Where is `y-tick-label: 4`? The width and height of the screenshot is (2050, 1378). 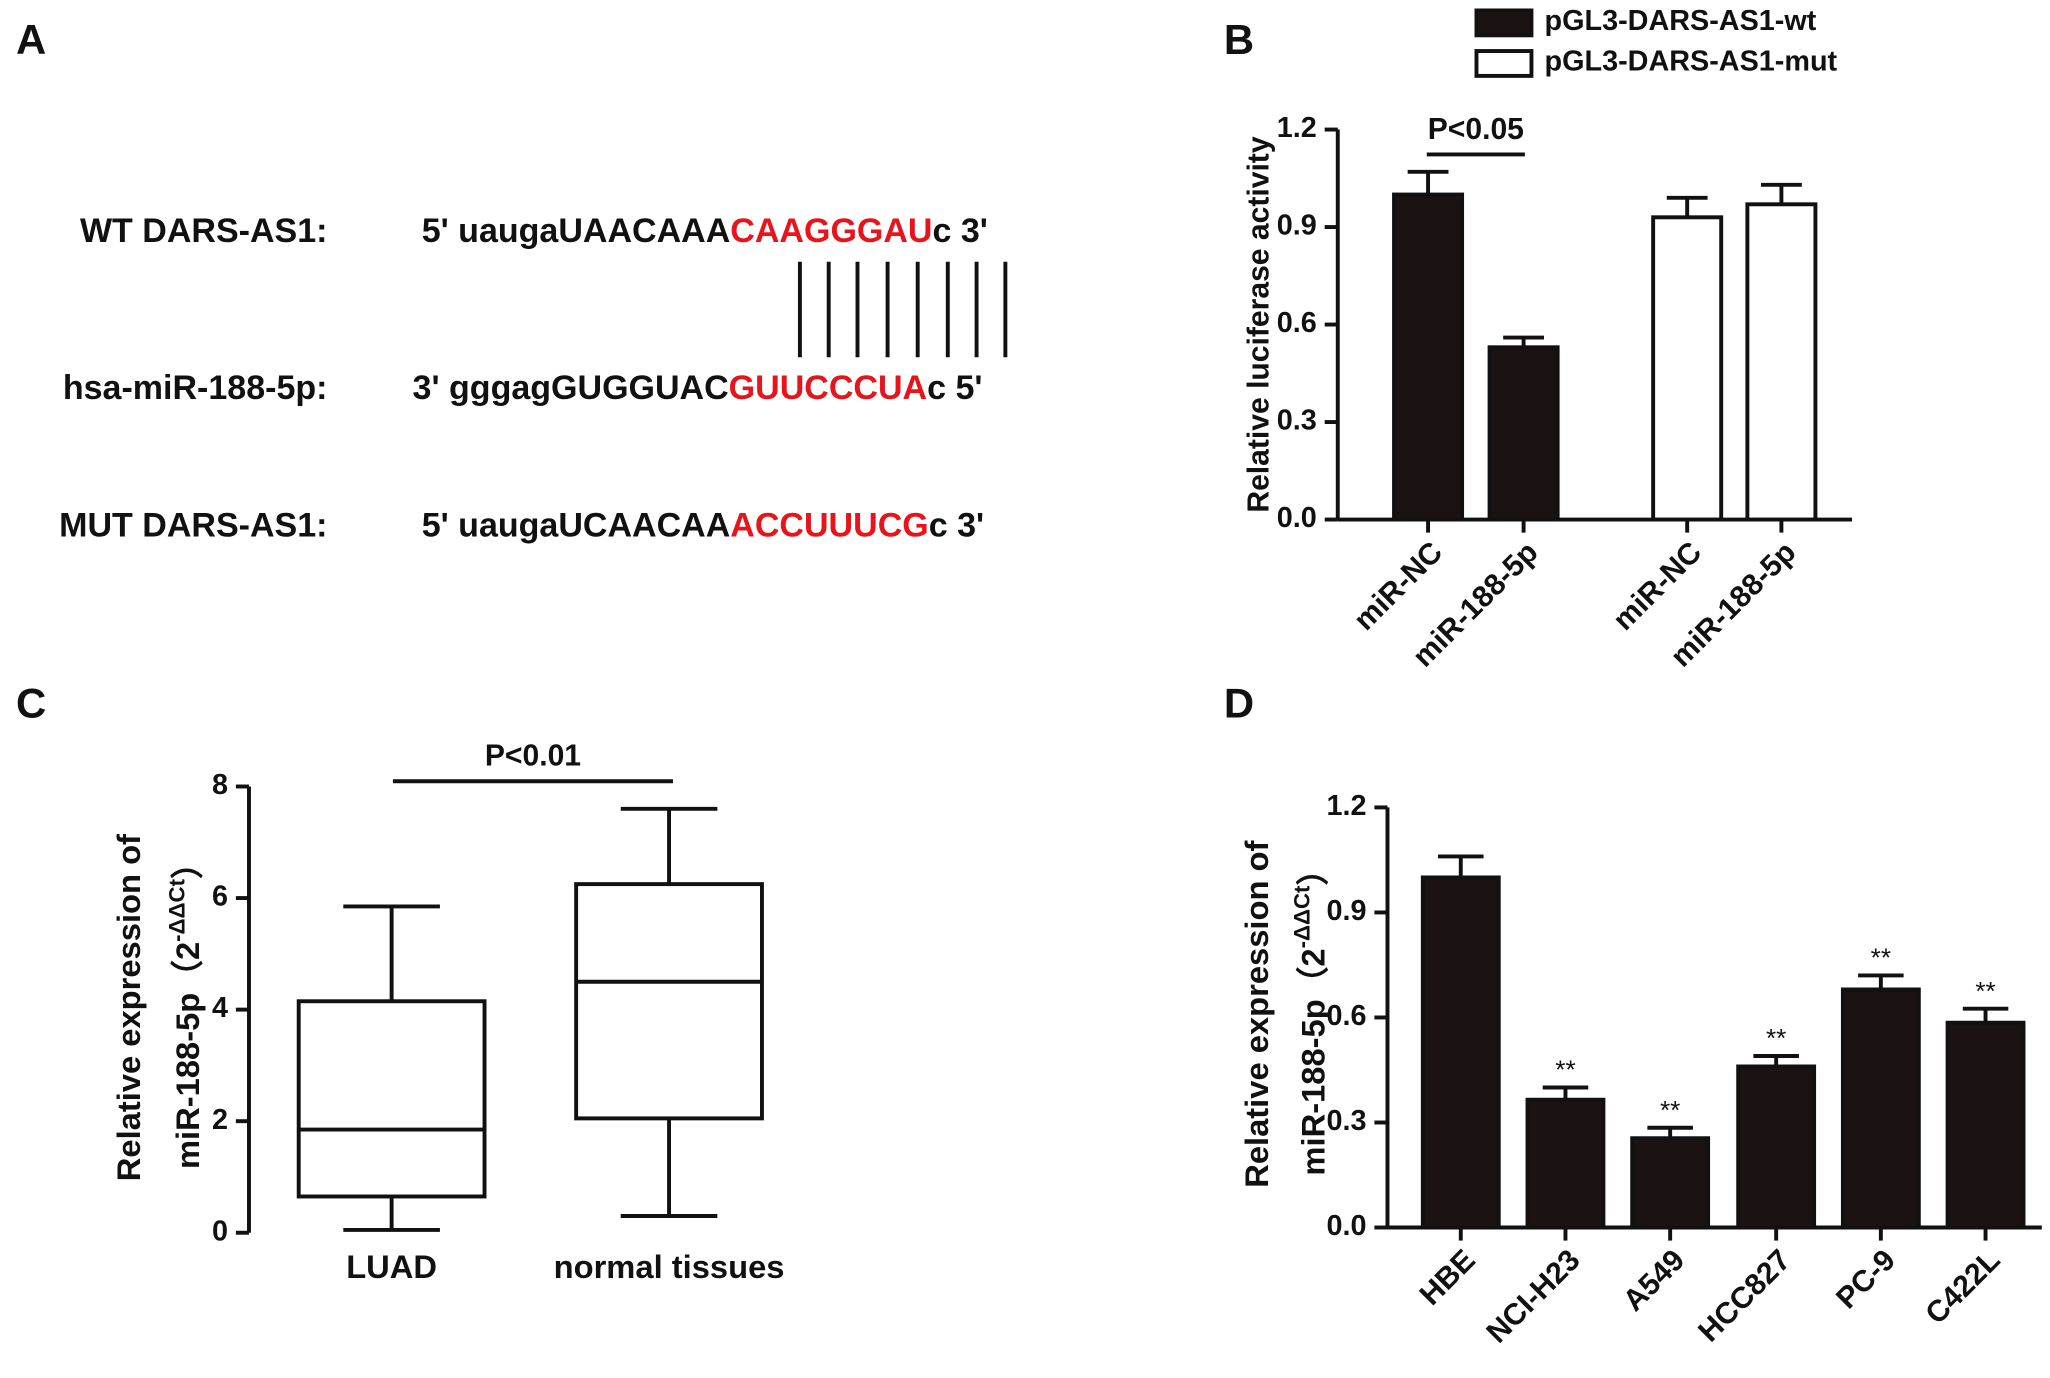
y-tick-label: 4 is located at coordinates (220, 1008).